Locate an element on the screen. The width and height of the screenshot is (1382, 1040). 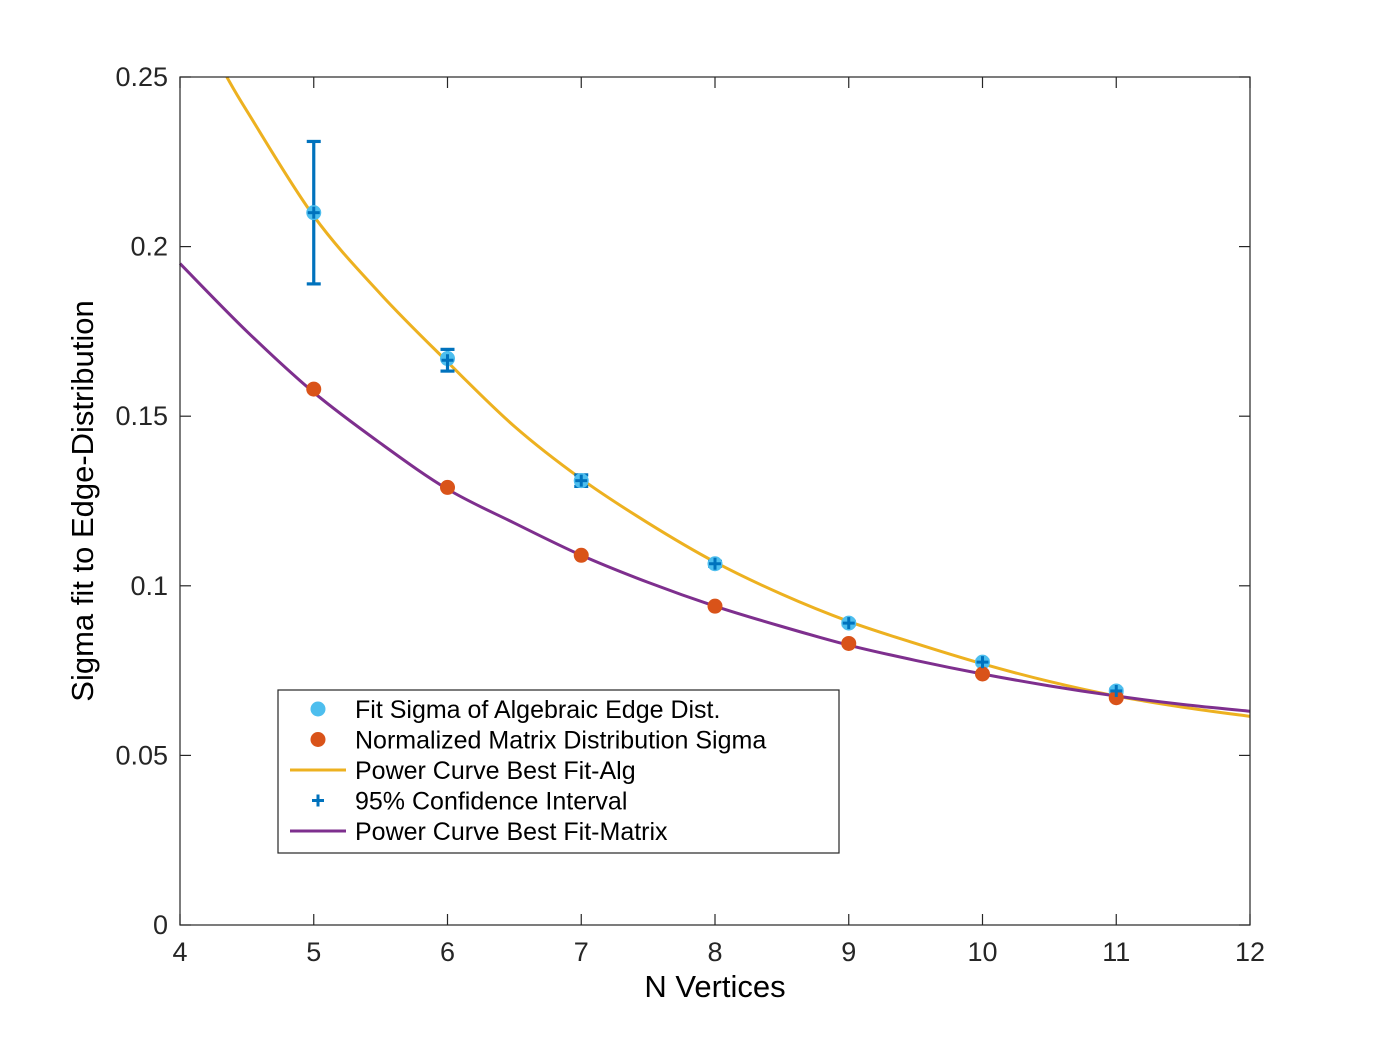
legend-entry: Fit Sigma of Algebraic Edge Dist. is located at coordinates (515, 710).